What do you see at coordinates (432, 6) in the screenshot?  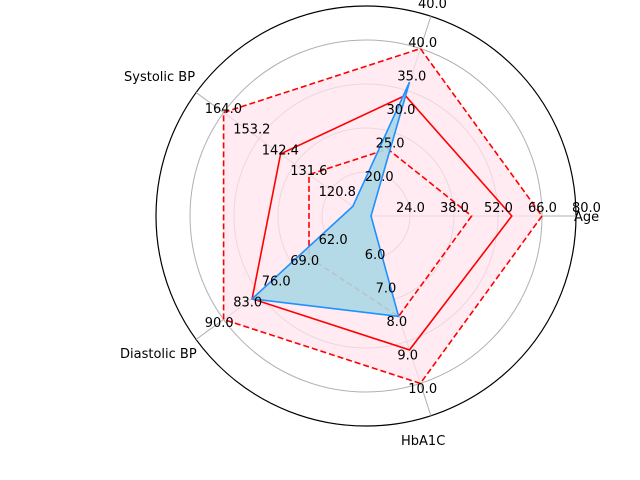 I see `top-tick-label: 40.0` at bounding box center [432, 6].